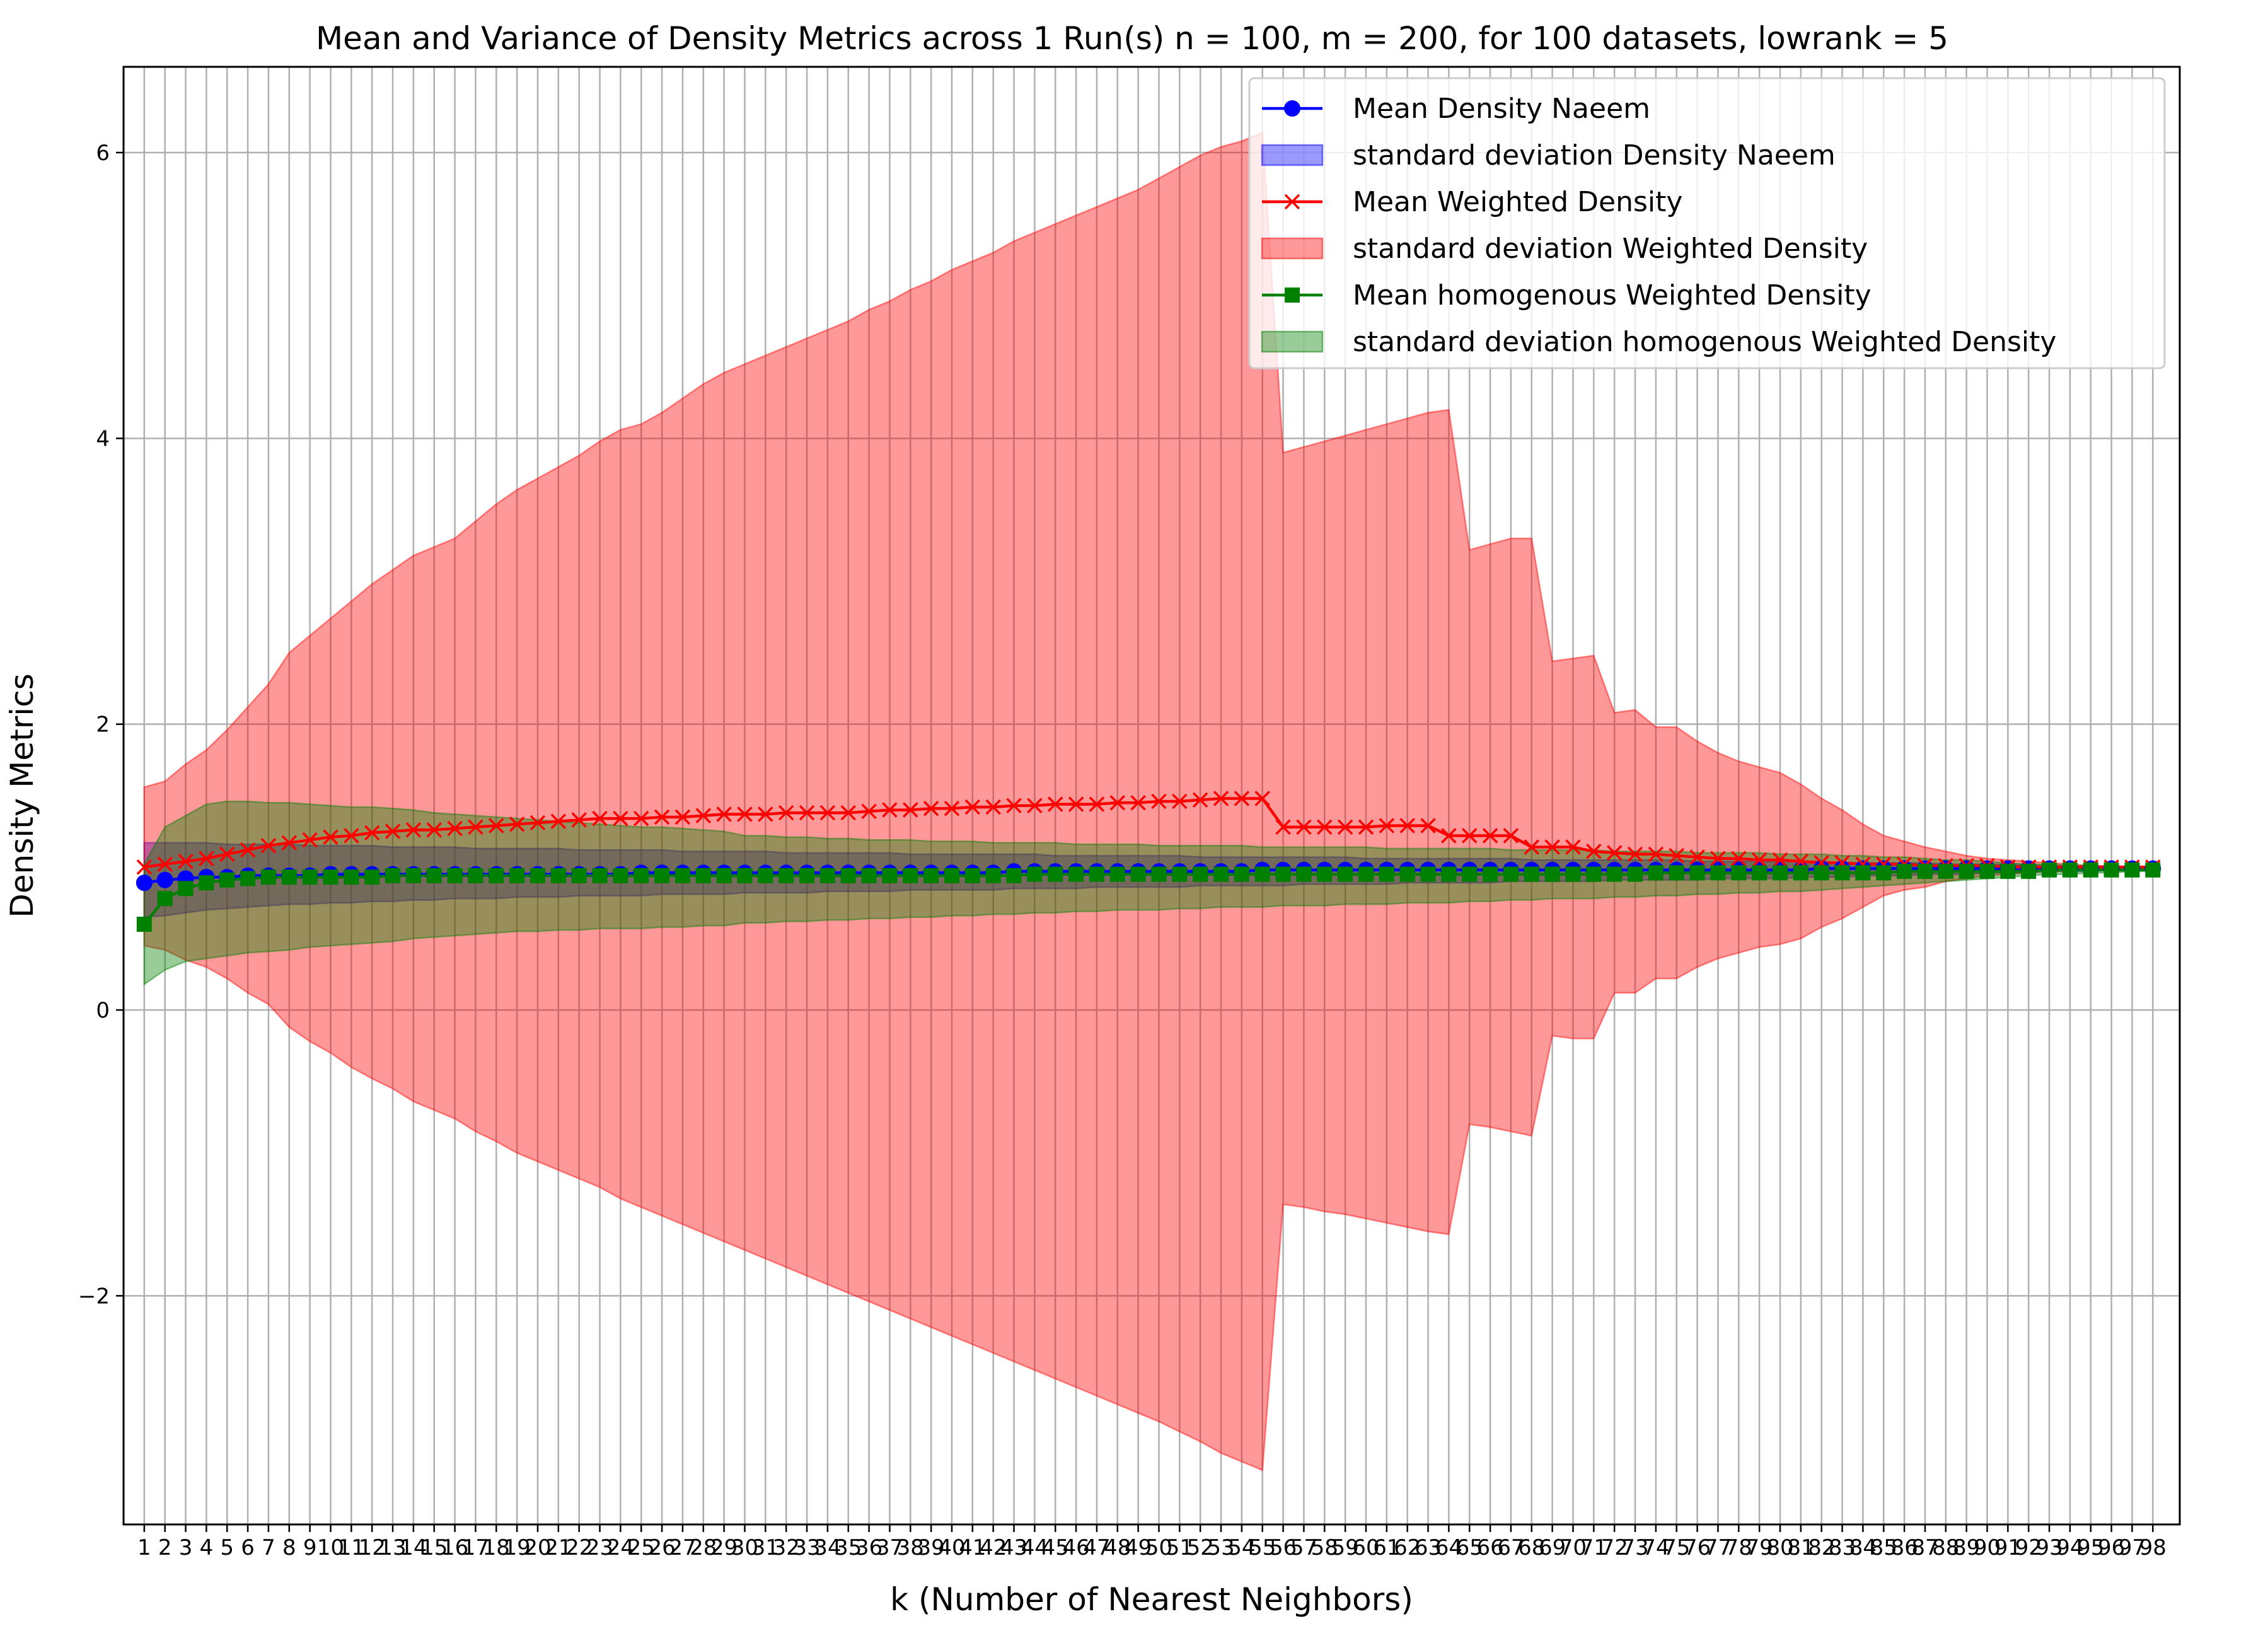  I want to click on x-tick-label: 96, so click(2111, 1547).